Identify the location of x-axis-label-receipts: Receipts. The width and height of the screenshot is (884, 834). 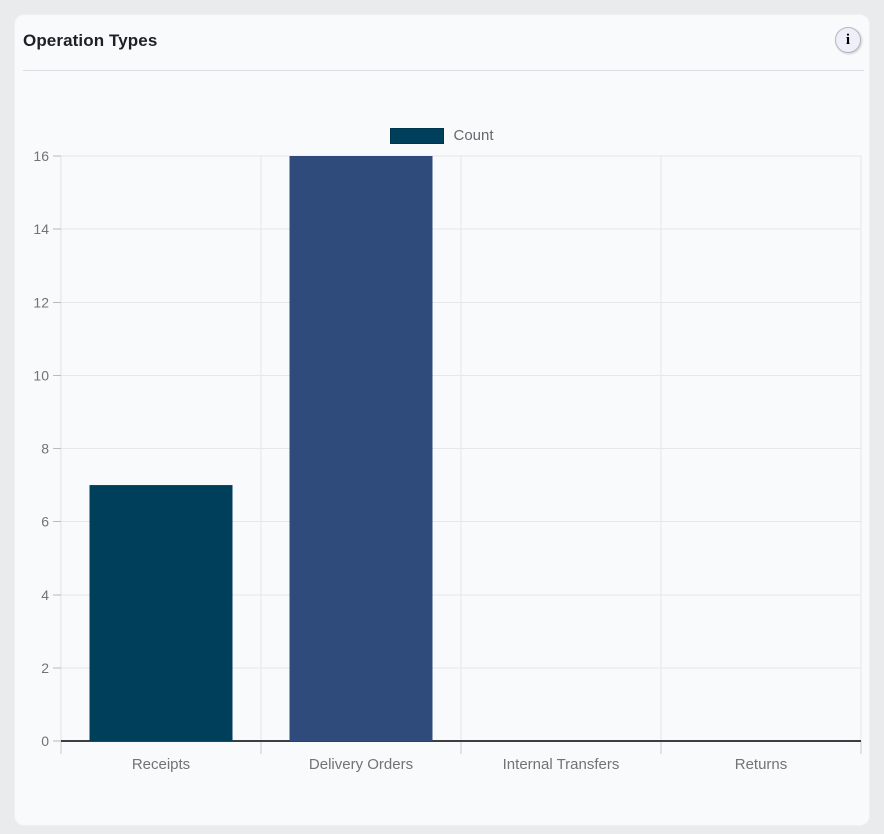
(161, 764).